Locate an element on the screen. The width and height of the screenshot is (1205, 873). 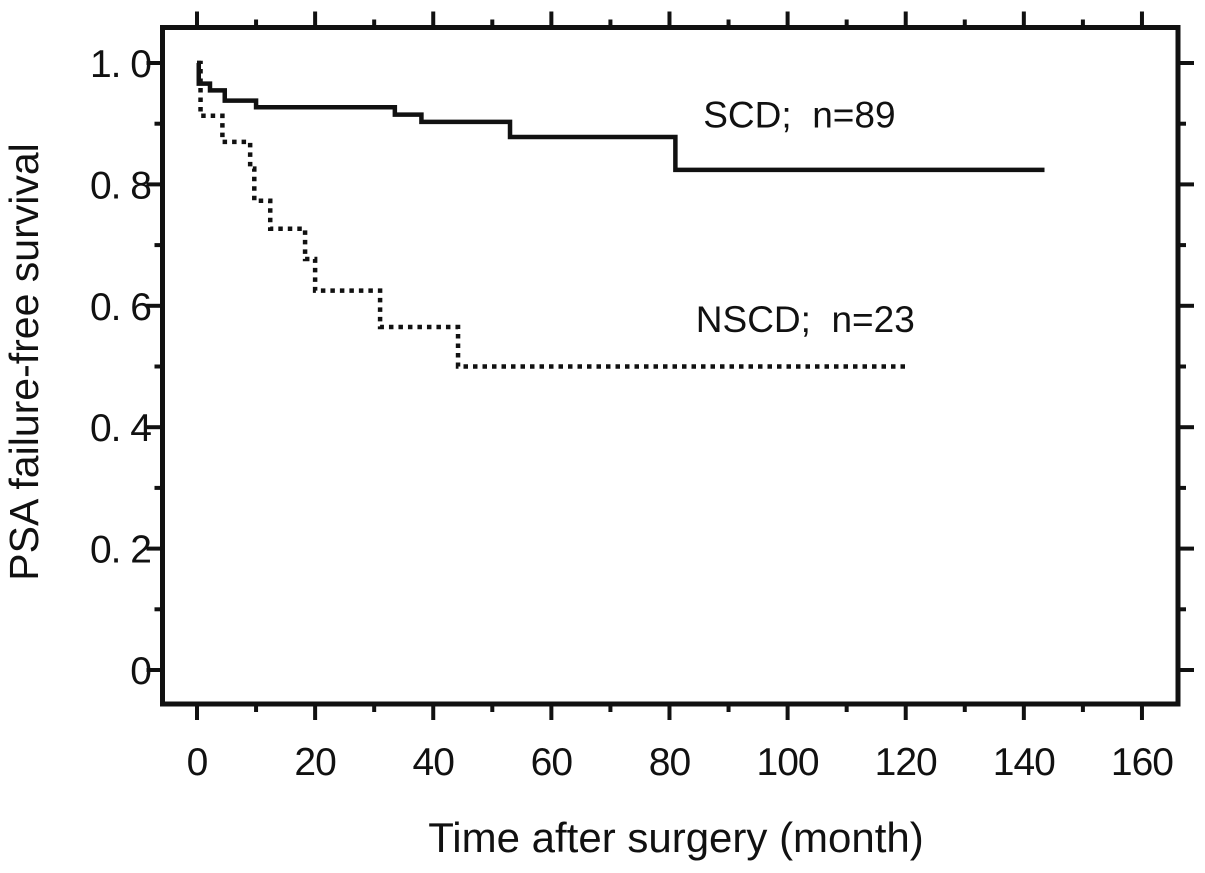
x-axis-title: Time after surgery (month) is located at coordinates (676, 837).